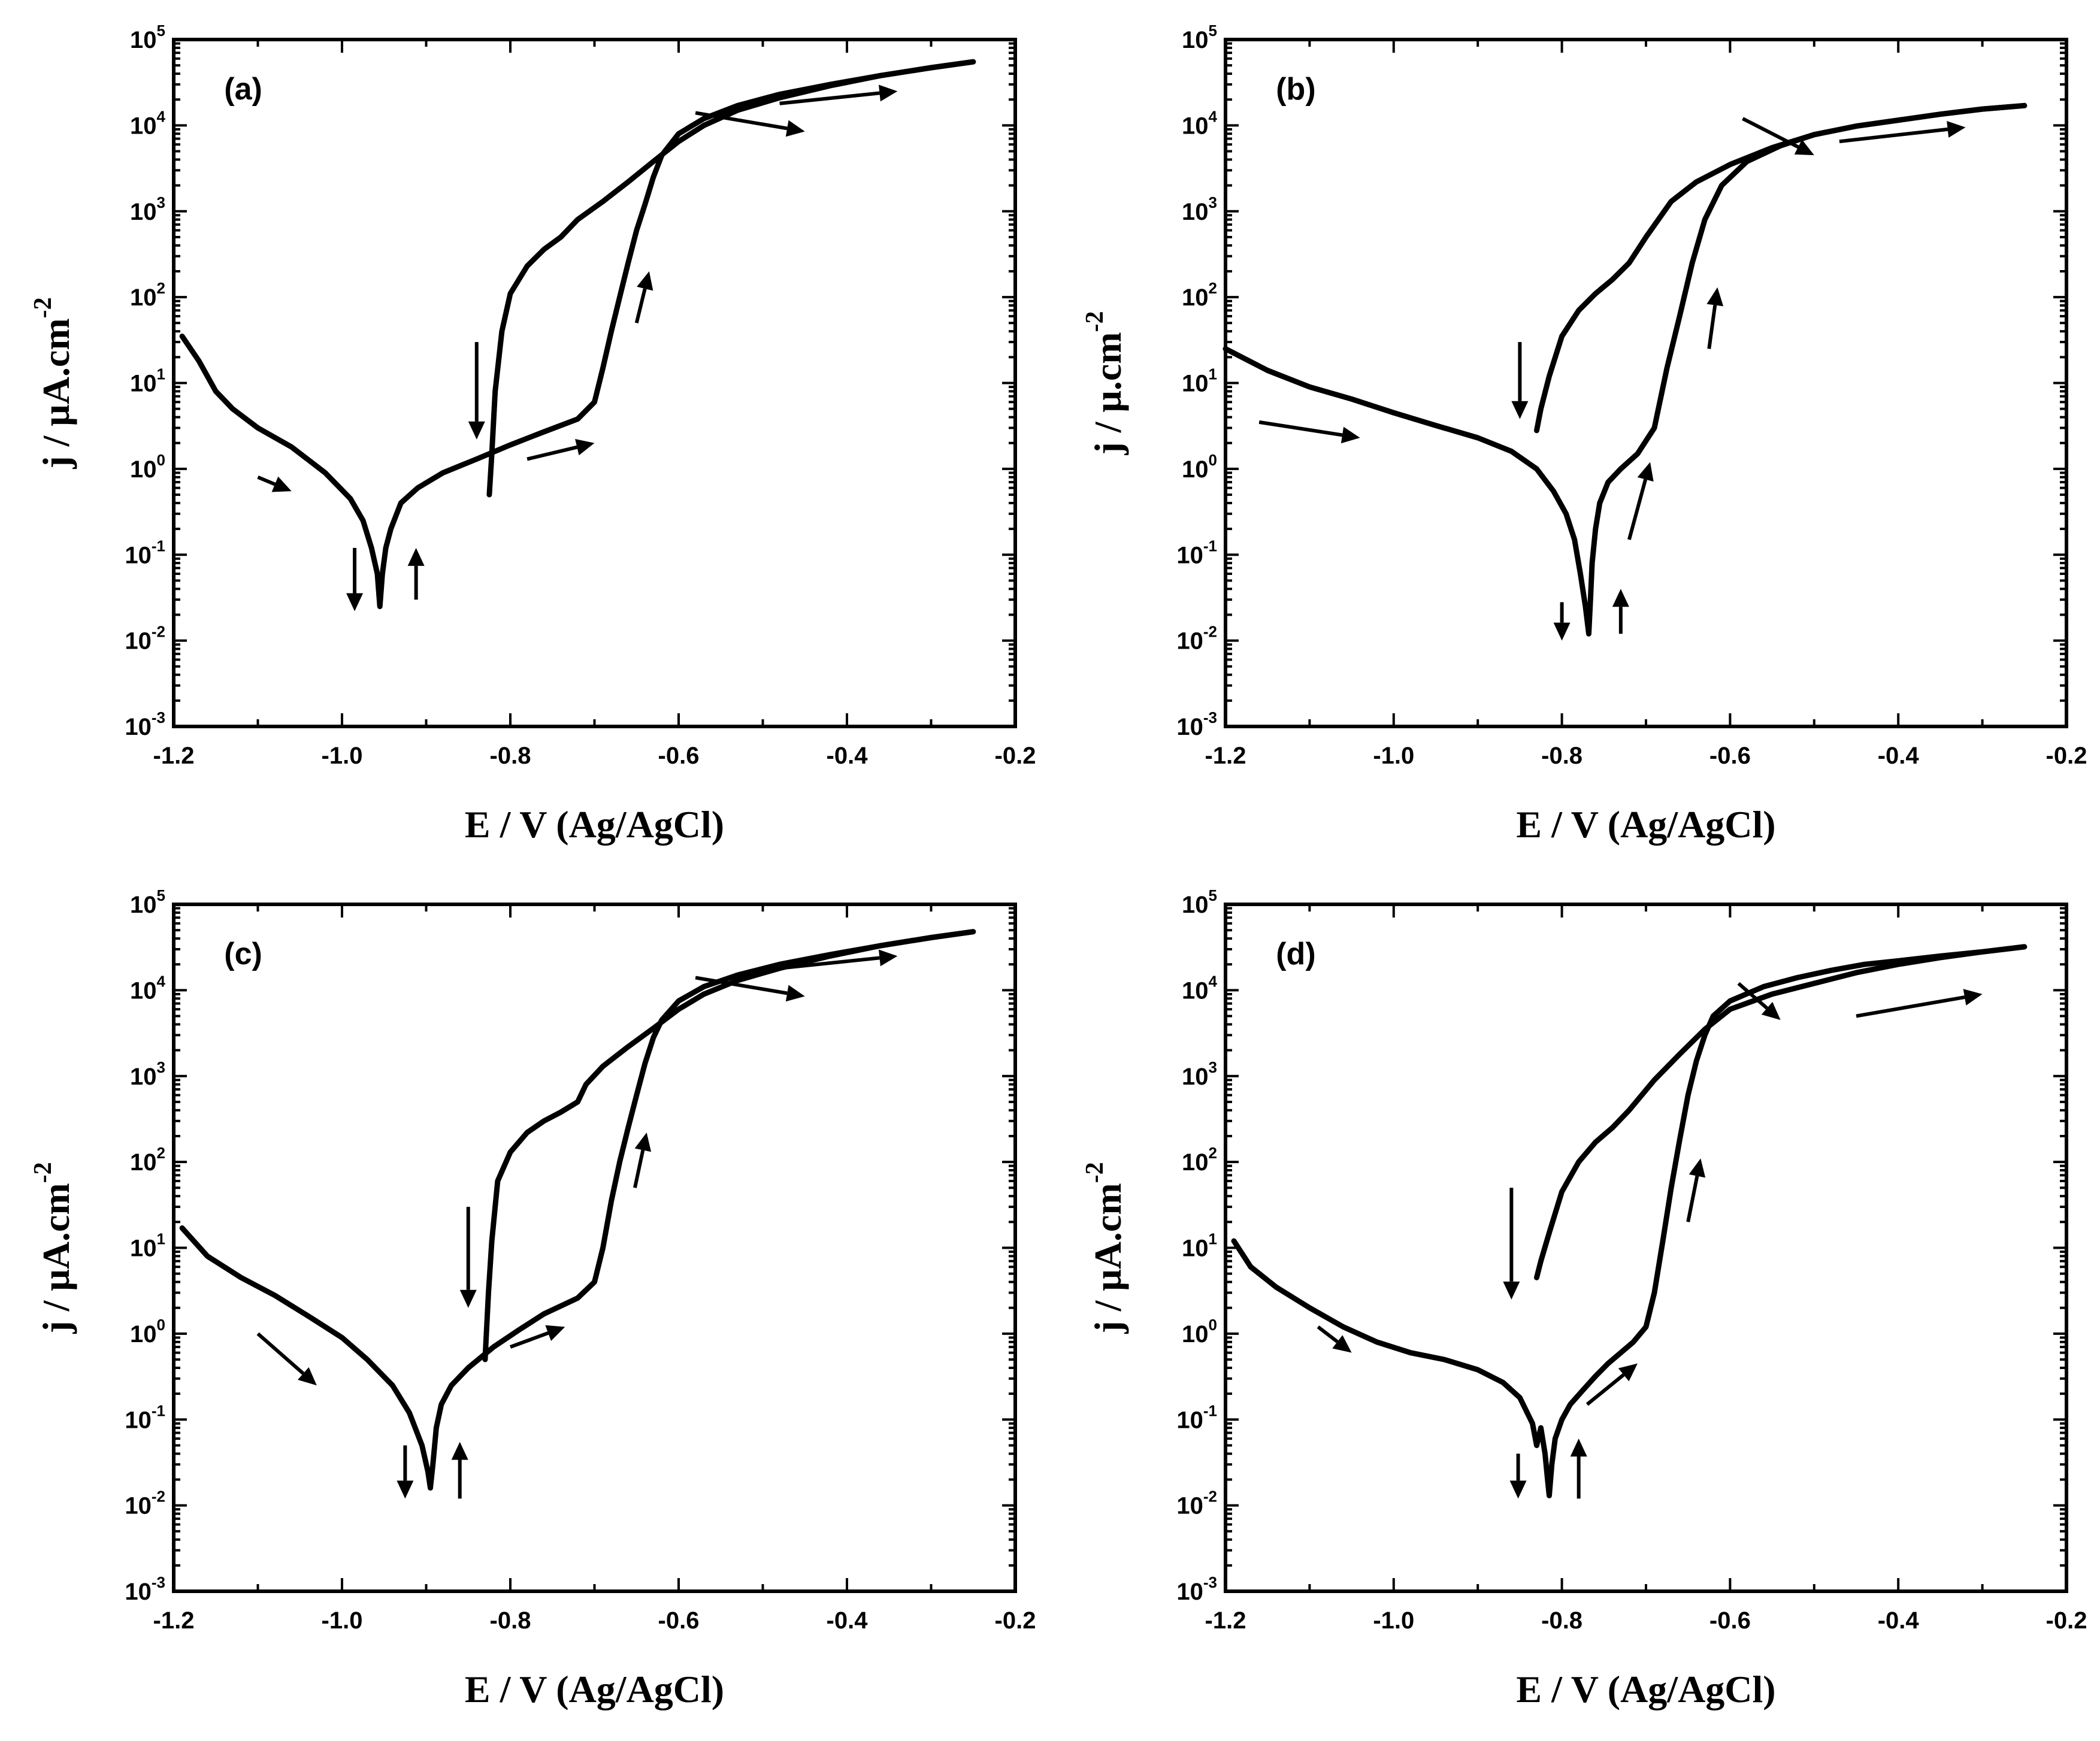 The width and height of the screenshot is (2100, 1741). What do you see at coordinates (594, 1689) in the screenshot?
I see `x-axis-title: E / V (Ag/AgCl)` at bounding box center [594, 1689].